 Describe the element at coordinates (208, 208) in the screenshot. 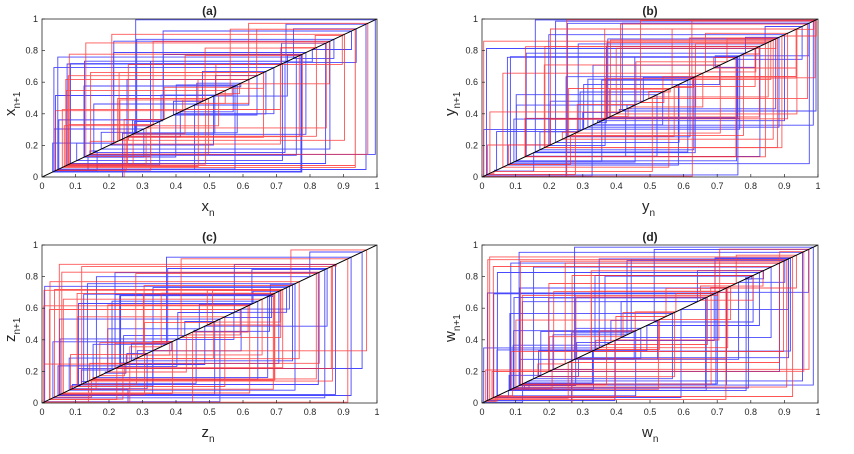

I see `x-axis-label: xn` at that location.